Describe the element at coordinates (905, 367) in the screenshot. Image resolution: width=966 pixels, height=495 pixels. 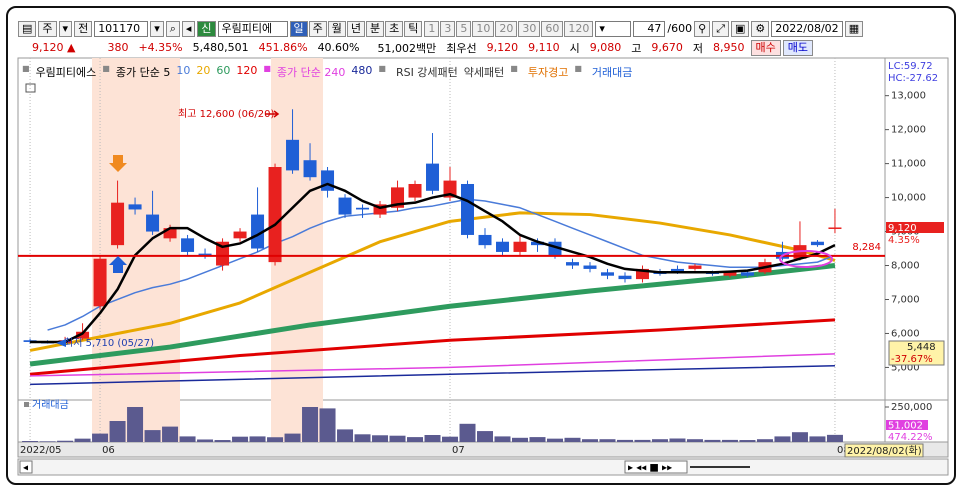
I see `y-tick-label: 5,000` at that location.